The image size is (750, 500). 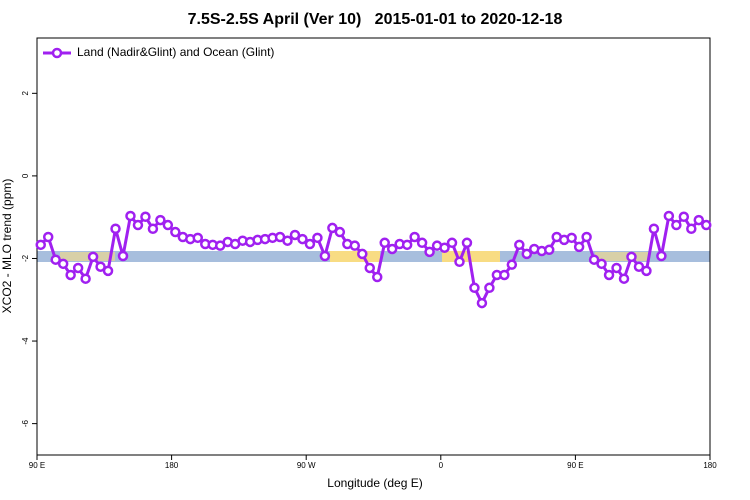 I want to click on y-tick-label: 0, so click(x=25, y=175).